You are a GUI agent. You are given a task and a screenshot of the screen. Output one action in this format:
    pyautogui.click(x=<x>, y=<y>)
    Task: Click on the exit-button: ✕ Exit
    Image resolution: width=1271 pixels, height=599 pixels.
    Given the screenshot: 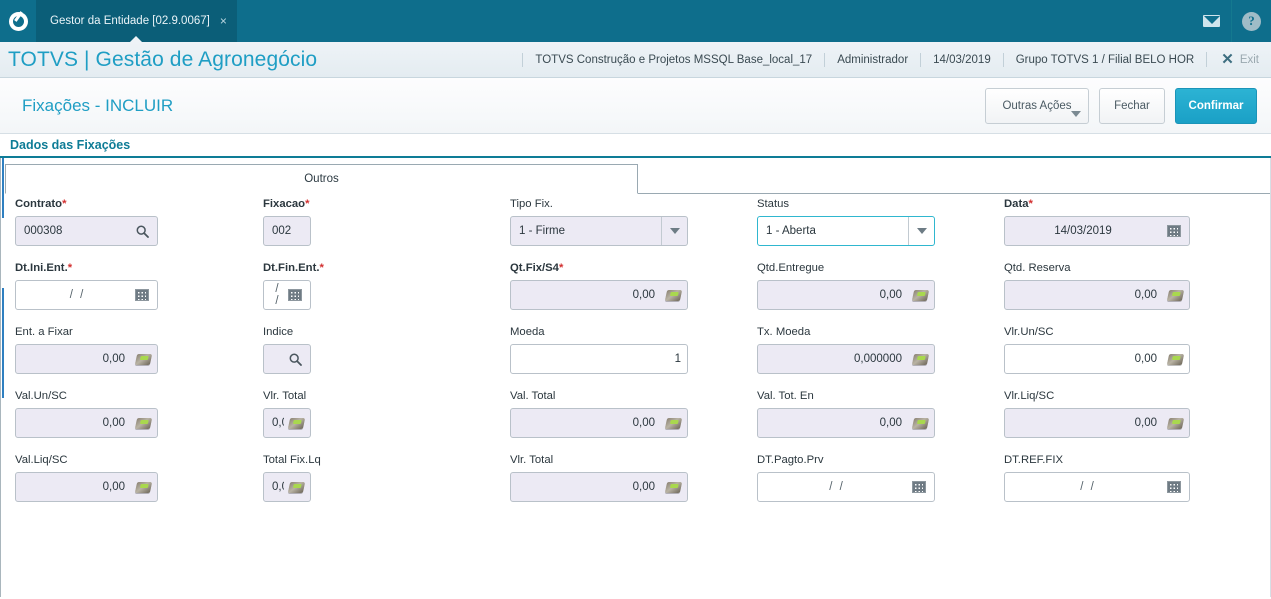 What is the action you would take?
    pyautogui.click(x=1238, y=59)
    